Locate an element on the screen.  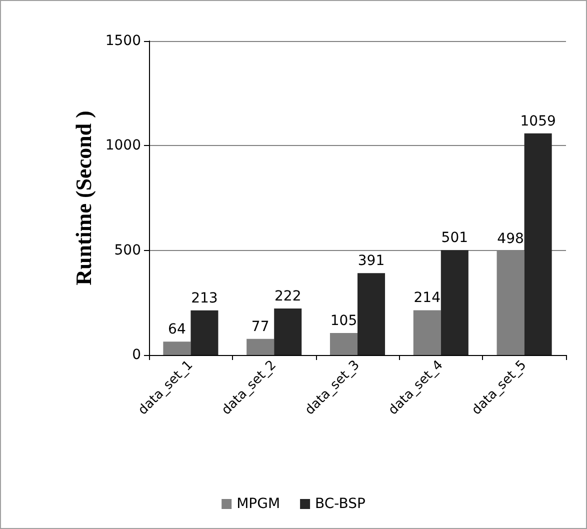
data-label: 213 is located at coordinates (204, 298).